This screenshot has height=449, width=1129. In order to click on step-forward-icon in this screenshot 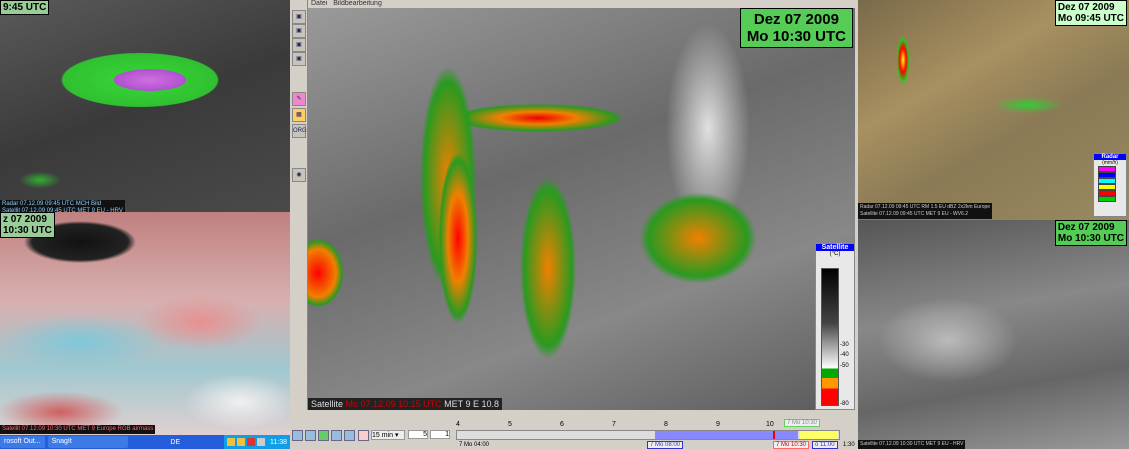, I will do `click(349, 435)`.